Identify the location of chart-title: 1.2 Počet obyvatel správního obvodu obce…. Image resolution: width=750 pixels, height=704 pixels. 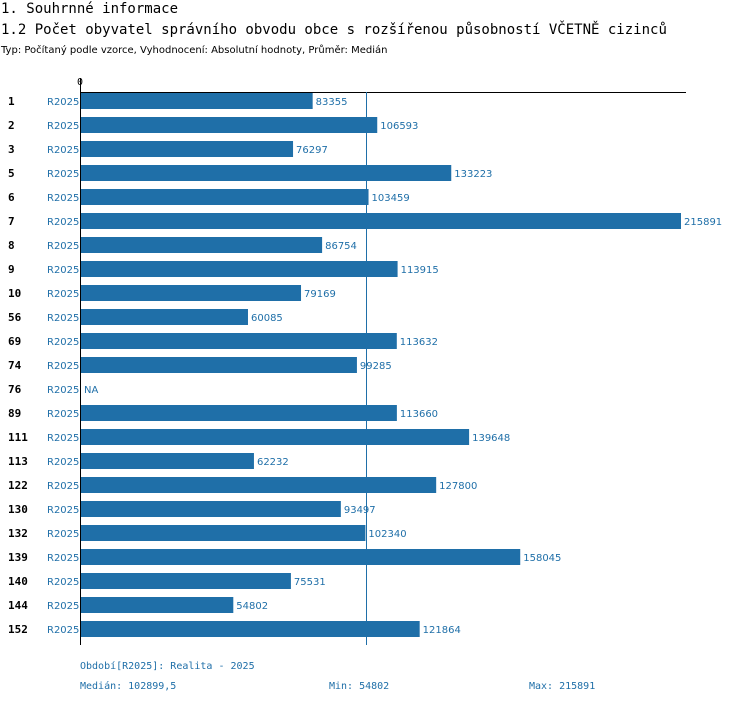
(334, 30).